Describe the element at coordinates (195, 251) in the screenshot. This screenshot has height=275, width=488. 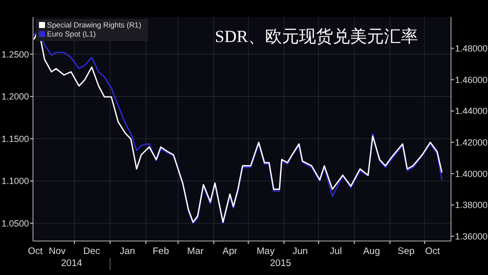
I see `x-tick-label: Mar` at that location.